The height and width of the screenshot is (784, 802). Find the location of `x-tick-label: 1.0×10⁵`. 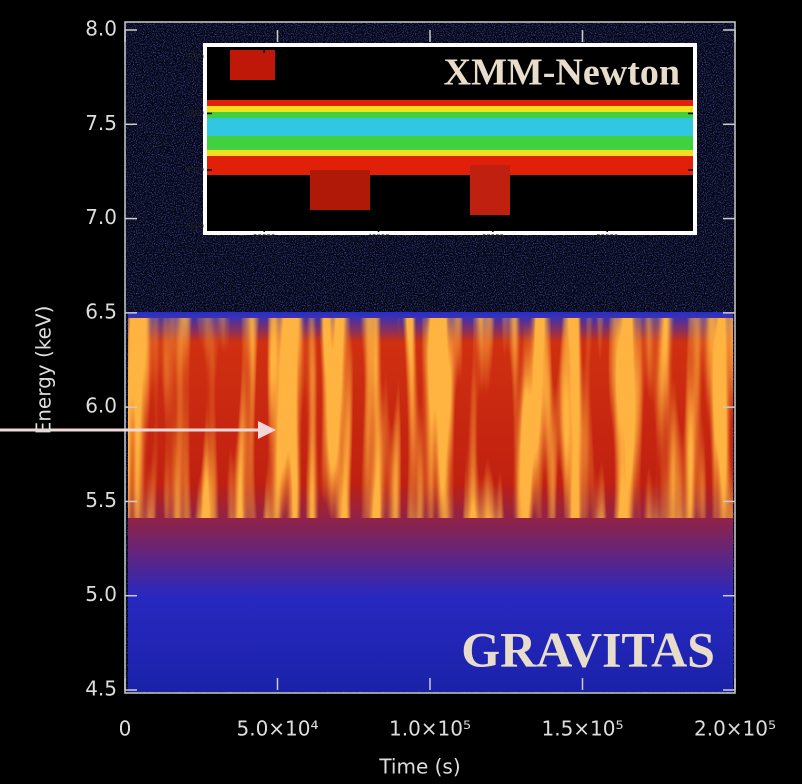

x-tick-label: 1.0×10⁵ is located at coordinates (430, 729).